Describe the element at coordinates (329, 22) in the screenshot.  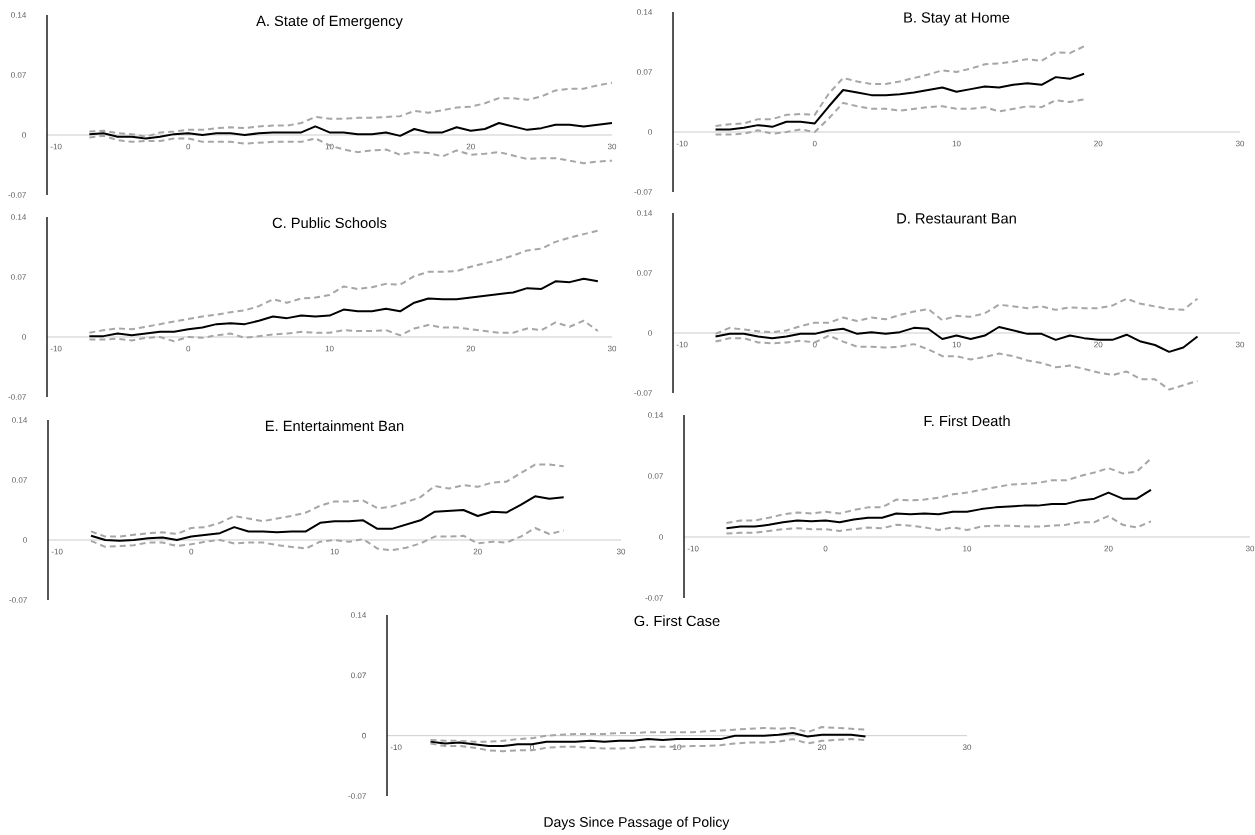
I see `chart-title: A. State of Emergency` at that location.